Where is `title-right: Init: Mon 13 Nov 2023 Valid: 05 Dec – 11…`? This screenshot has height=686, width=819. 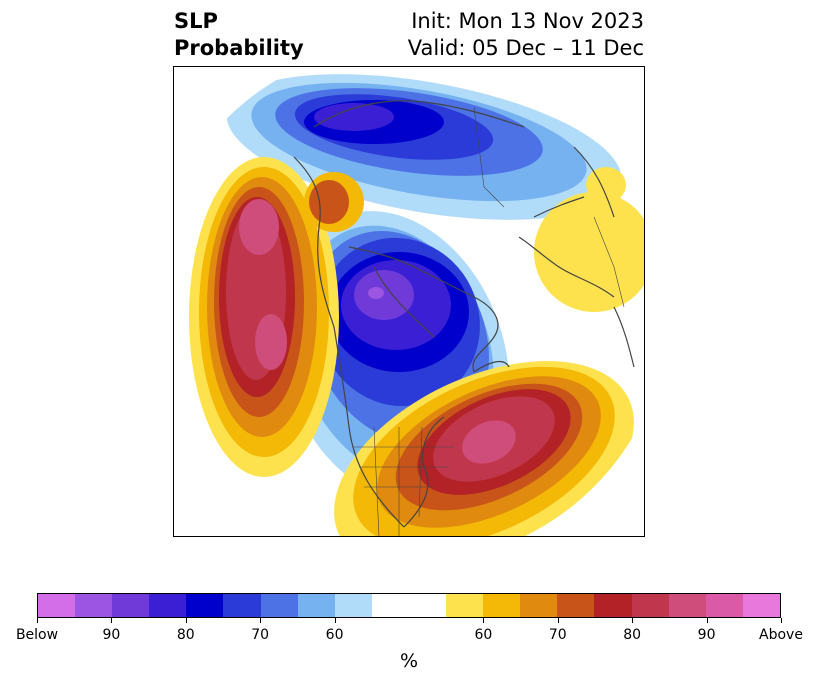 title-right: Init: Mon 13 Nov 2023 Valid: 05 Dec – 11… is located at coordinates (526, 35).